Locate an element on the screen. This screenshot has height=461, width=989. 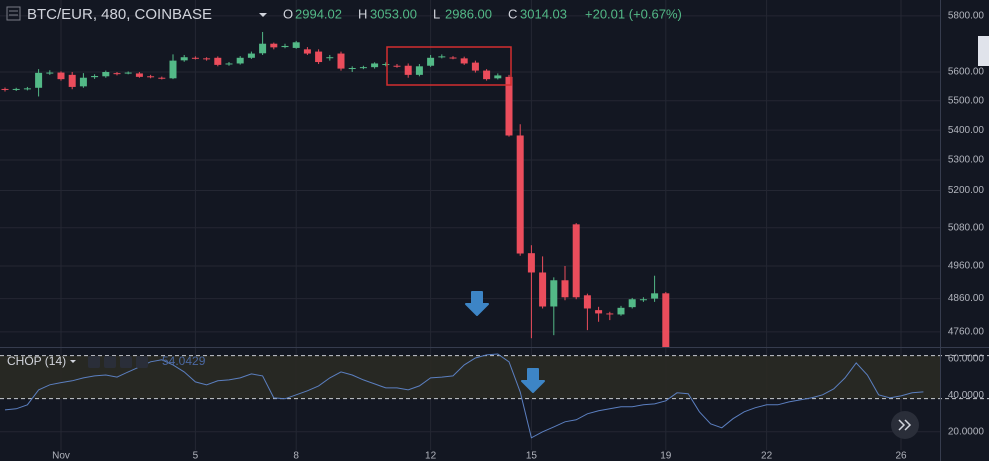
ohlc-value: 2986.00 is located at coordinates (468, 13).